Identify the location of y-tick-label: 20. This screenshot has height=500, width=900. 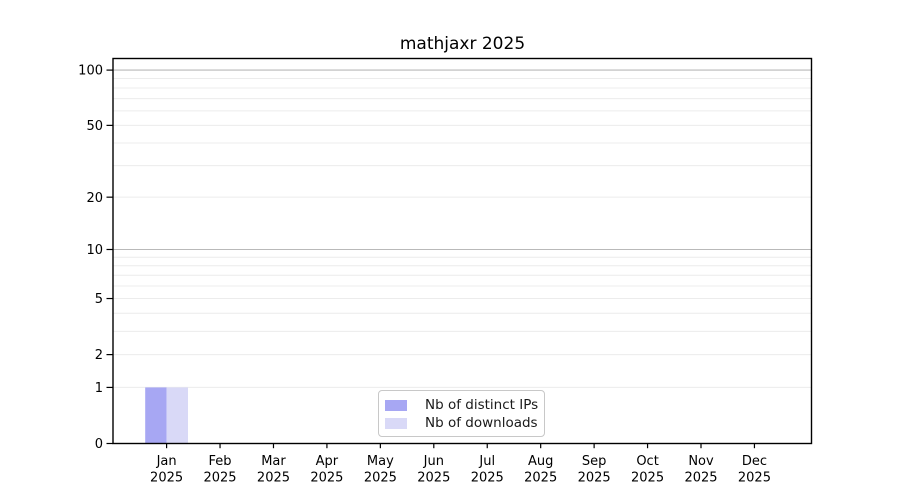
(94, 198).